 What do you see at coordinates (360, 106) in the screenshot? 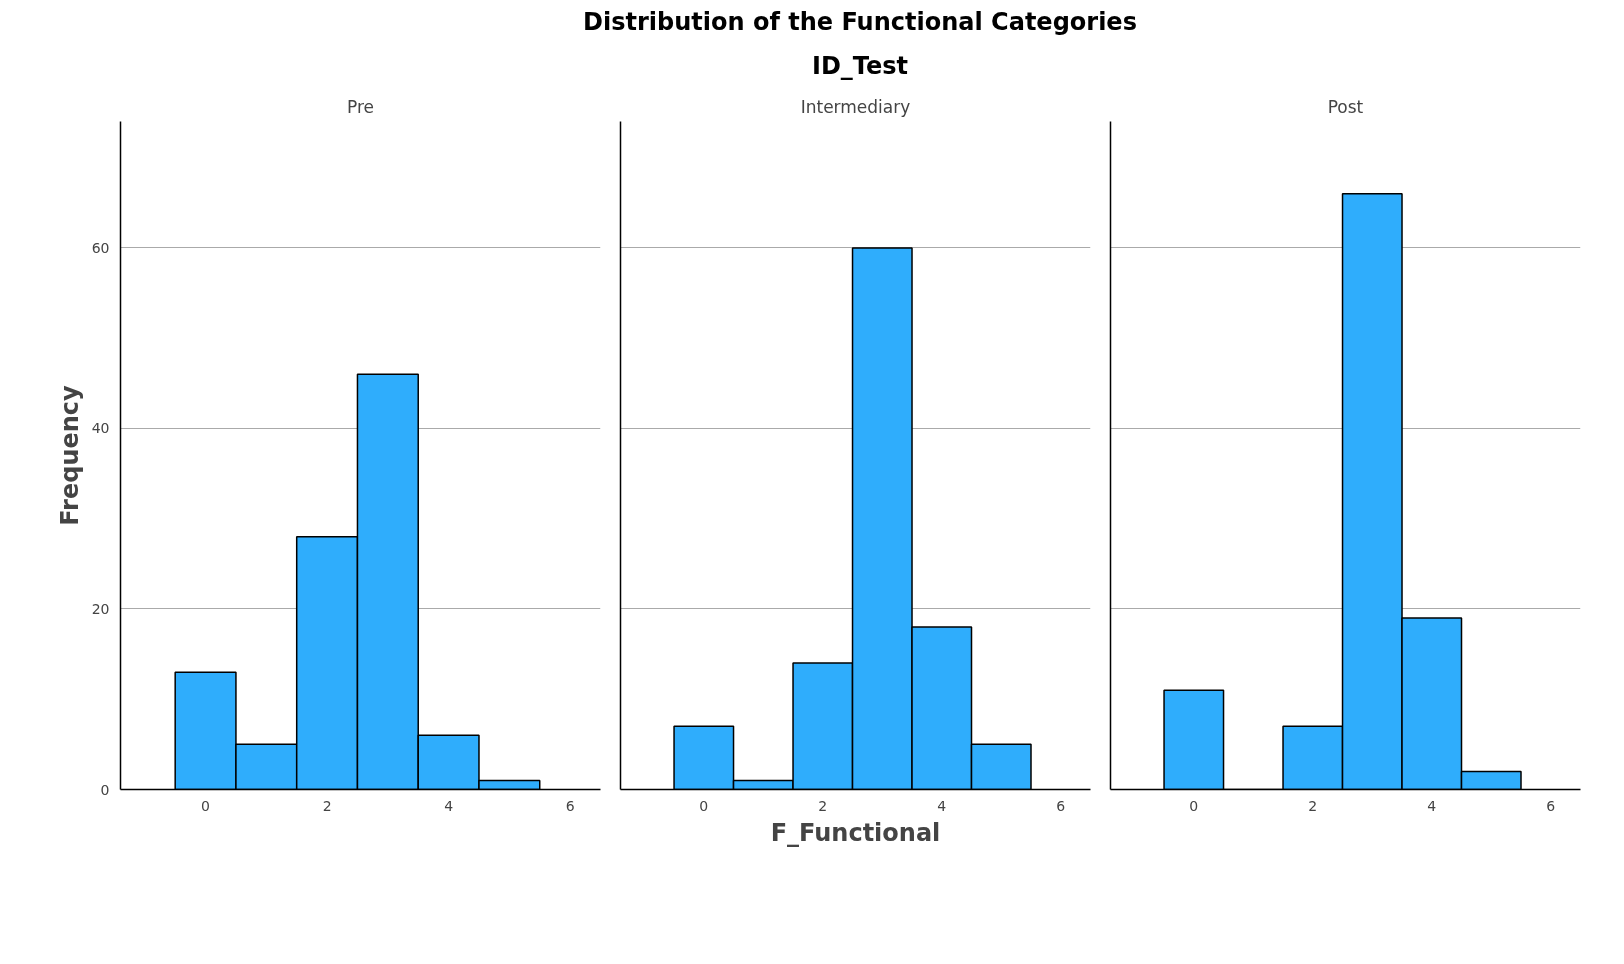
I see `chart-title: Pre` at bounding box center [360, 106].